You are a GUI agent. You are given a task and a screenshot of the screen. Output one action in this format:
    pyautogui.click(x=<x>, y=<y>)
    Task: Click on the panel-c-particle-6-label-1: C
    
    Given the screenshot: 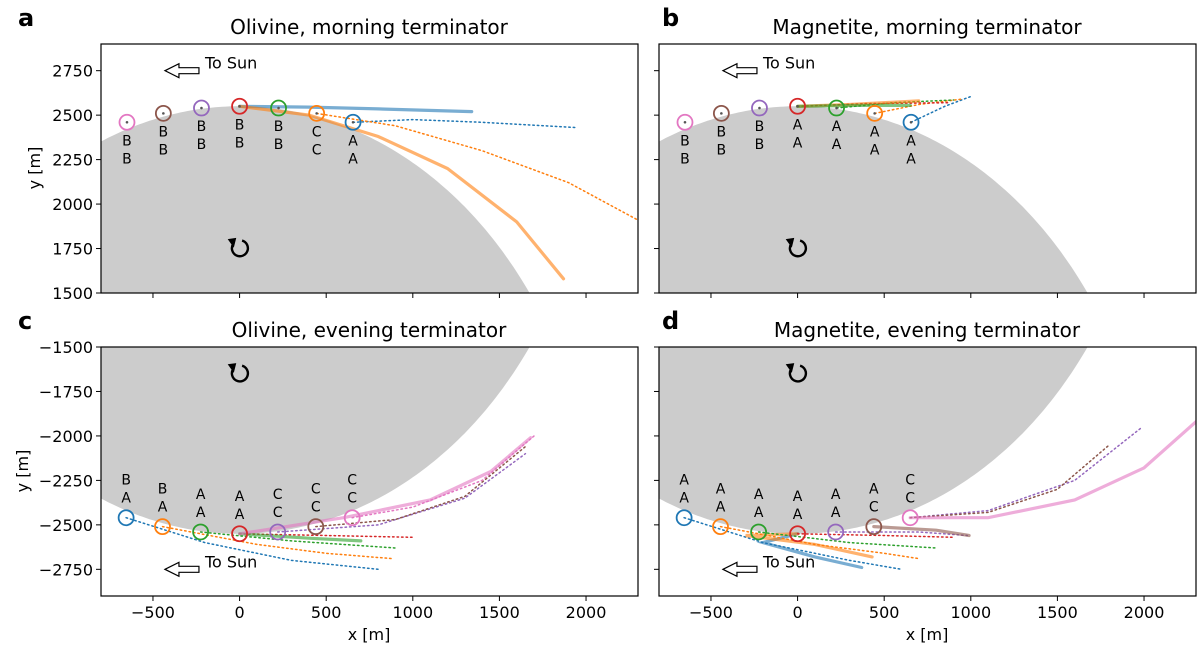 What is the action you would take?
    pyautogui.click(x=352, y=499)
    